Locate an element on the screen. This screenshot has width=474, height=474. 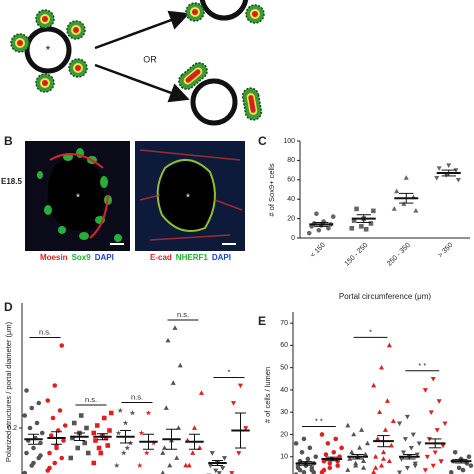
arrow is located at coordinates (142, 30).